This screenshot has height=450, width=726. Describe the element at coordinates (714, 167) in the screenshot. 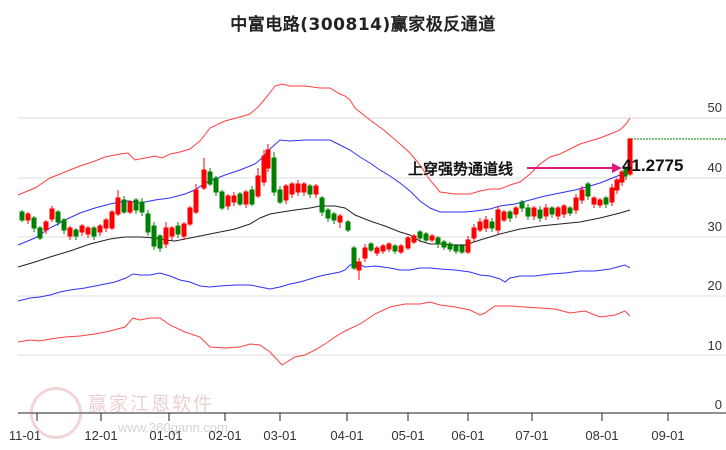

I see `y-tick-40: 40` at that location.